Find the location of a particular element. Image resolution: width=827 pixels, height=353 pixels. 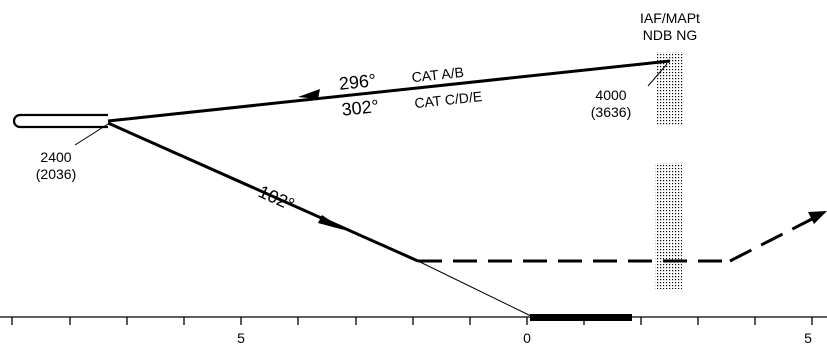

cat-cde-label: CAT C/D/E is located at coordinates (448, 99).